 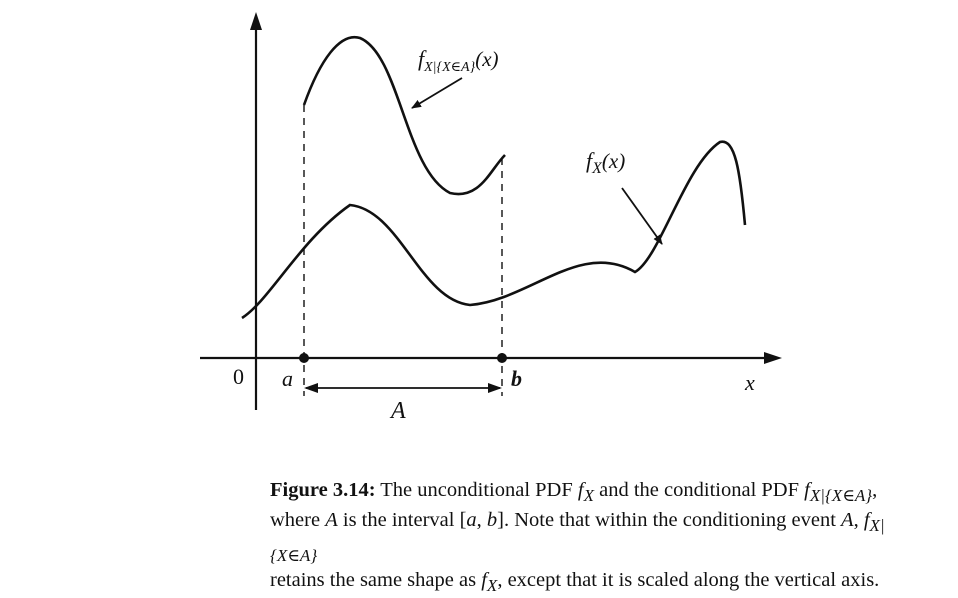 What do you see at coordinates (256, 21) in the screenshot?
I see `y-axis-arrowhead` at bounding box center [256, 21].